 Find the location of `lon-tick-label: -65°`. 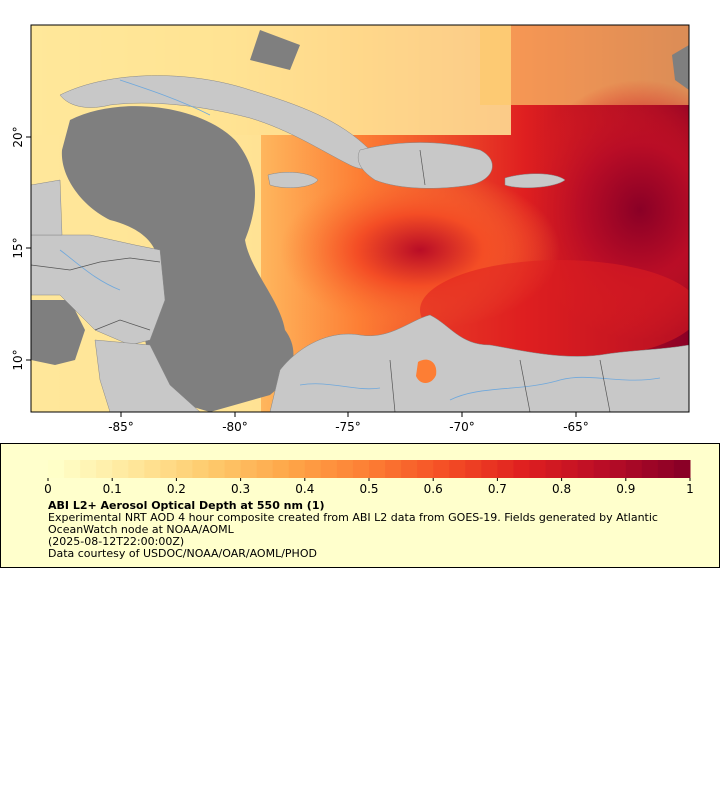

lon-tick-label: -65° is located at coordinates (576, 427).